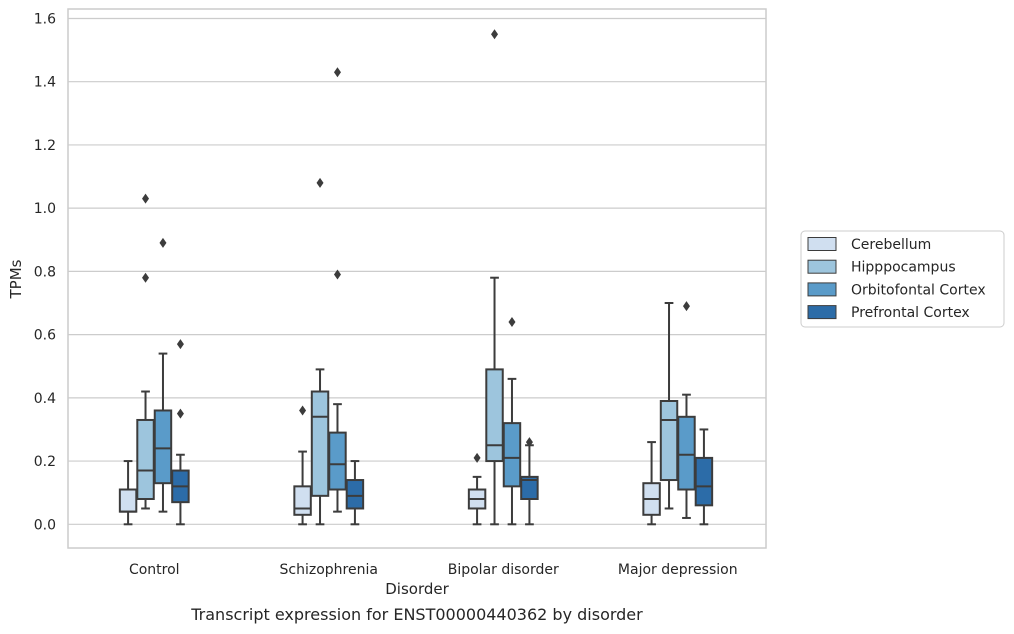  I want to click on y-tick-label: 0.2, so click(45, 462).